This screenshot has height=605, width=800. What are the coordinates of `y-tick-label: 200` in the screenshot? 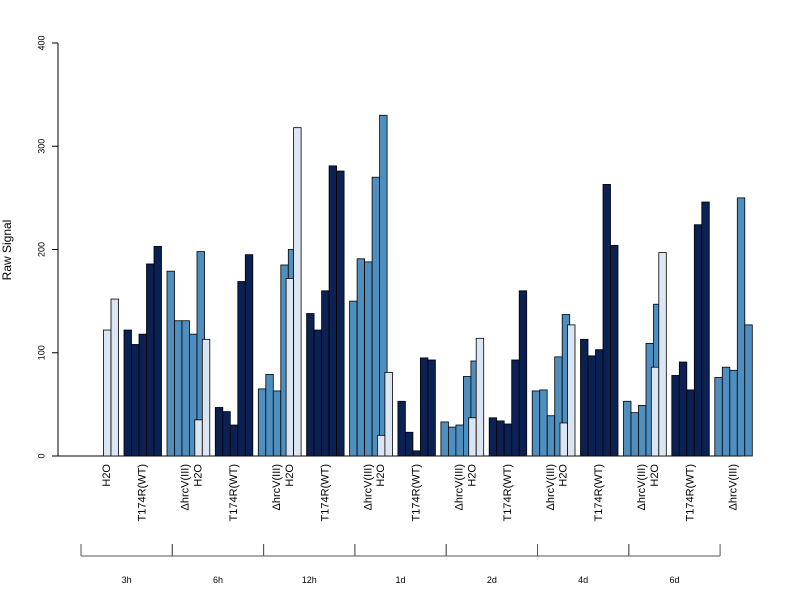 It's located at (41, 249).